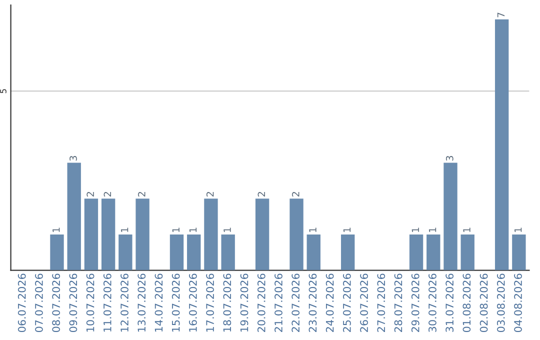 The height and width of the screenshot is (340, 540). Describe the element at coordinates (210, 303) in the screenshot. I see `x-tick-label: 17.07.2026` at that location.